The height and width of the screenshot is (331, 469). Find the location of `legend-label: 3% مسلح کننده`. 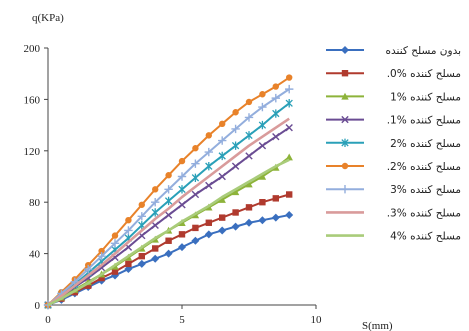

legend-label: 3% مسلح کننده is located at coordinates (425, 190).